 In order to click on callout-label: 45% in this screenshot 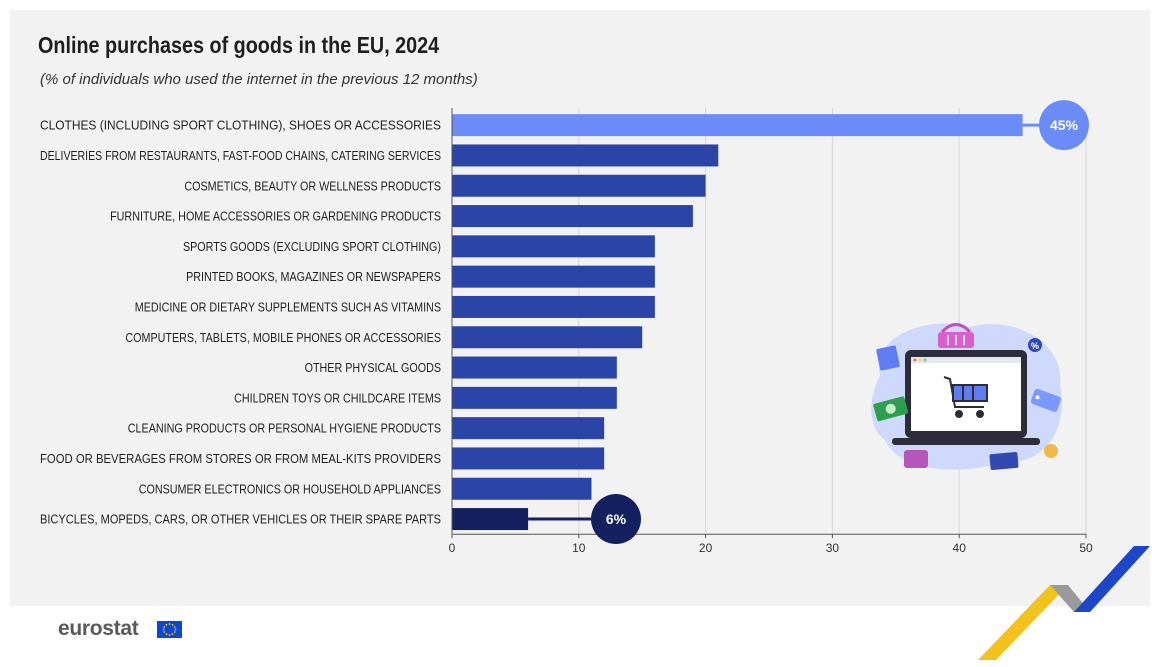, I will do `click(1064, 125)`.